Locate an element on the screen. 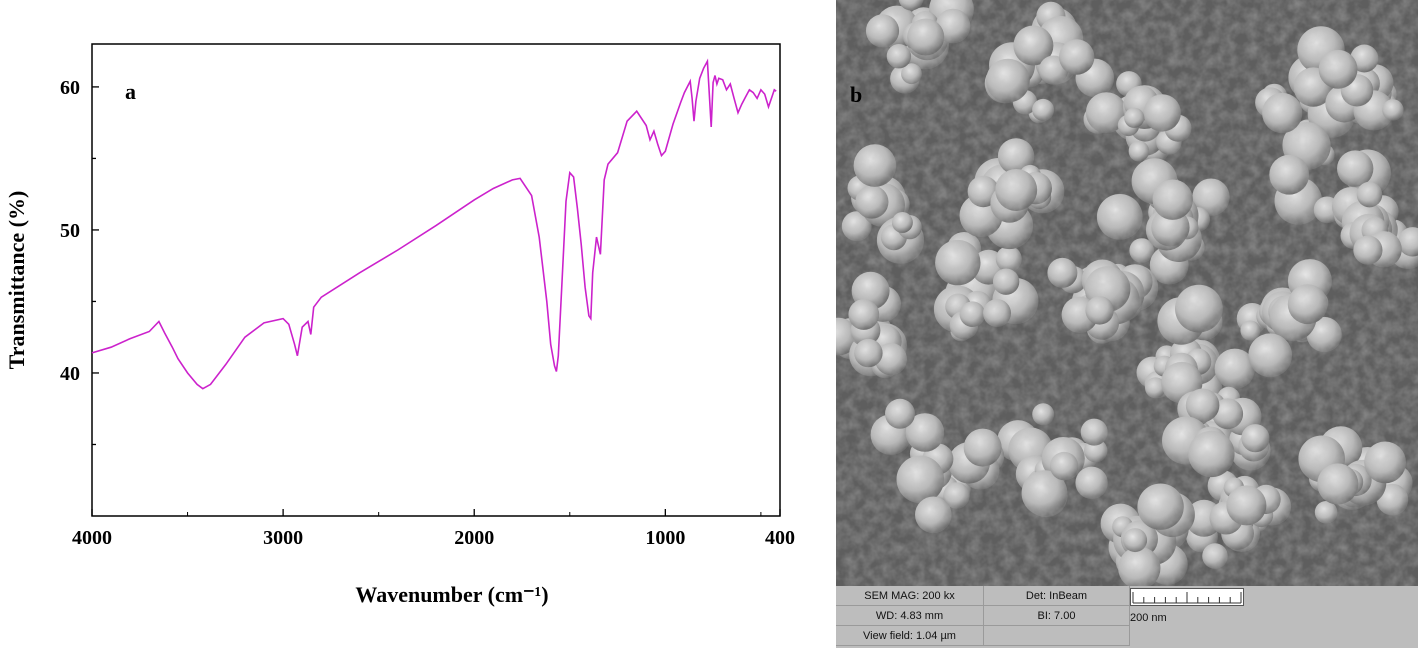 Image resolution: width=1418 pixels, height=648 pixels. x-tick-label: 3000 is located at coordinates (283, 538).